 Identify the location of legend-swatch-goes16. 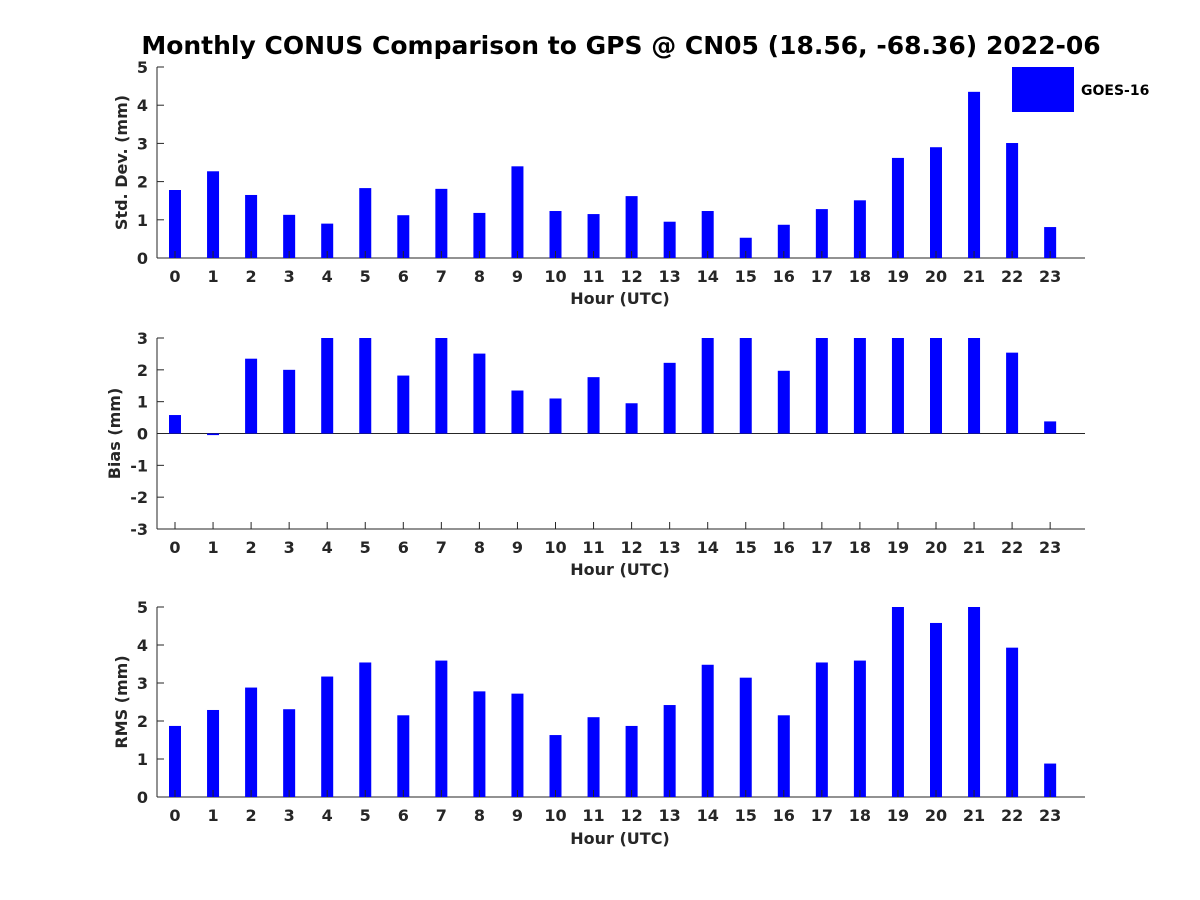
(1043, 89).